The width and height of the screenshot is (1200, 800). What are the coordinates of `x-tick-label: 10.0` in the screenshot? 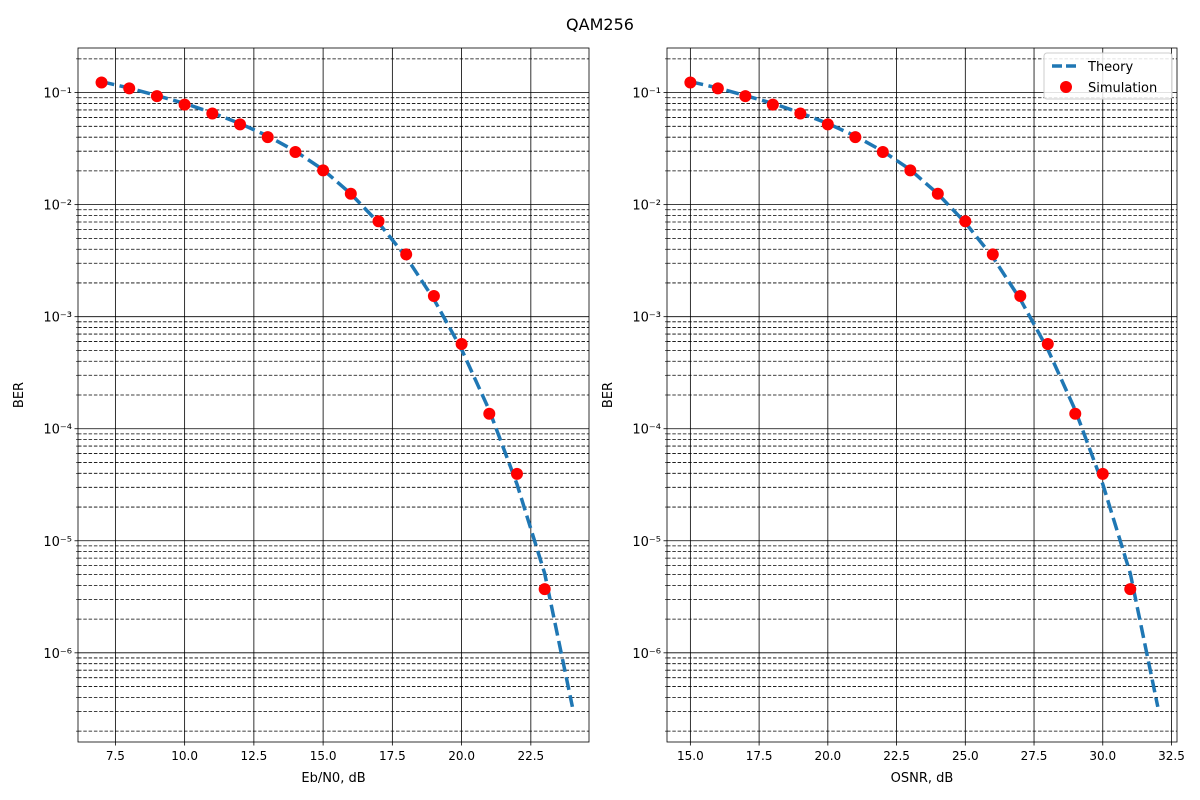 It's located at (184, 756).